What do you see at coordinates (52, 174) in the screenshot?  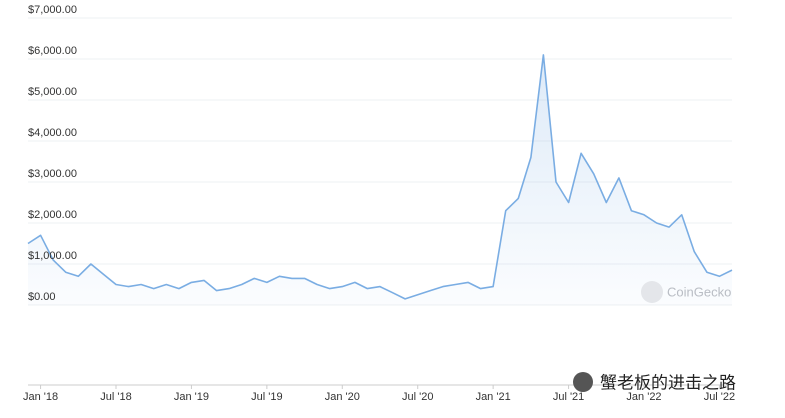 I see `y-tick-label: $3,000.00` at bounding box center [52, 174].